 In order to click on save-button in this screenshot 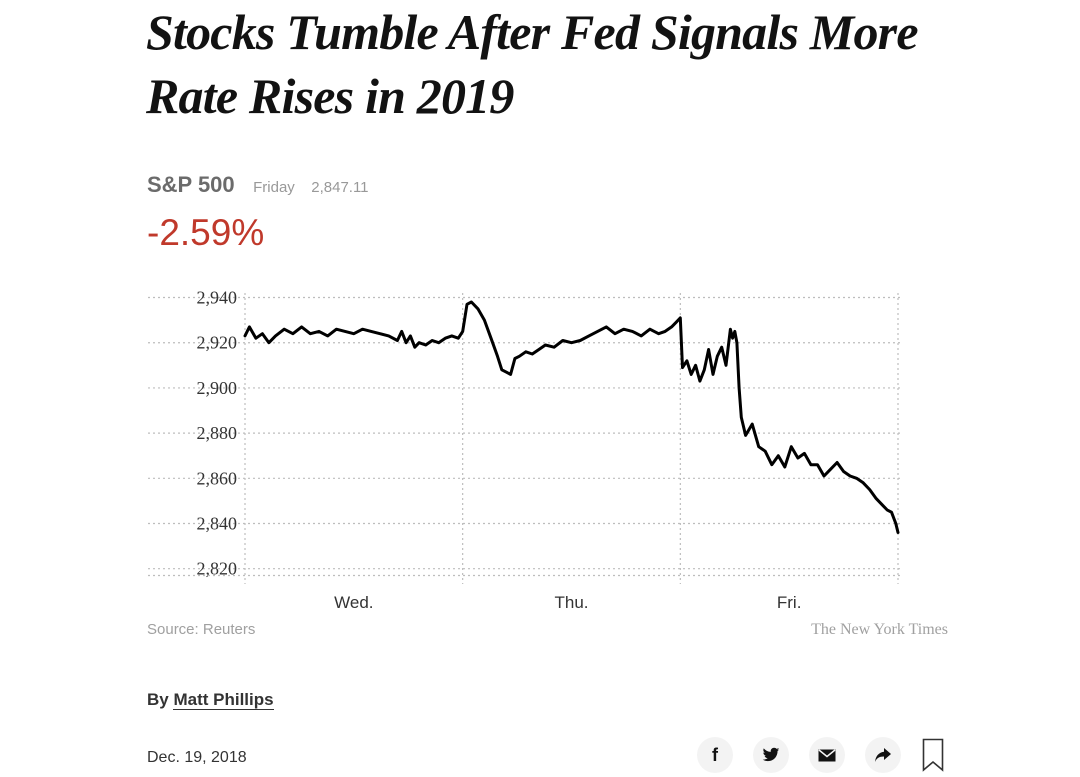, I will do `click(933, 755)`.